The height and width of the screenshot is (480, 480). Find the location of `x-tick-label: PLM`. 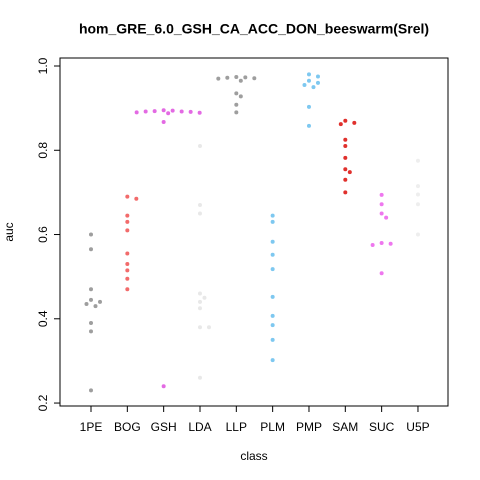

x-tick-label: PLM is located at coordinates (272, 427).